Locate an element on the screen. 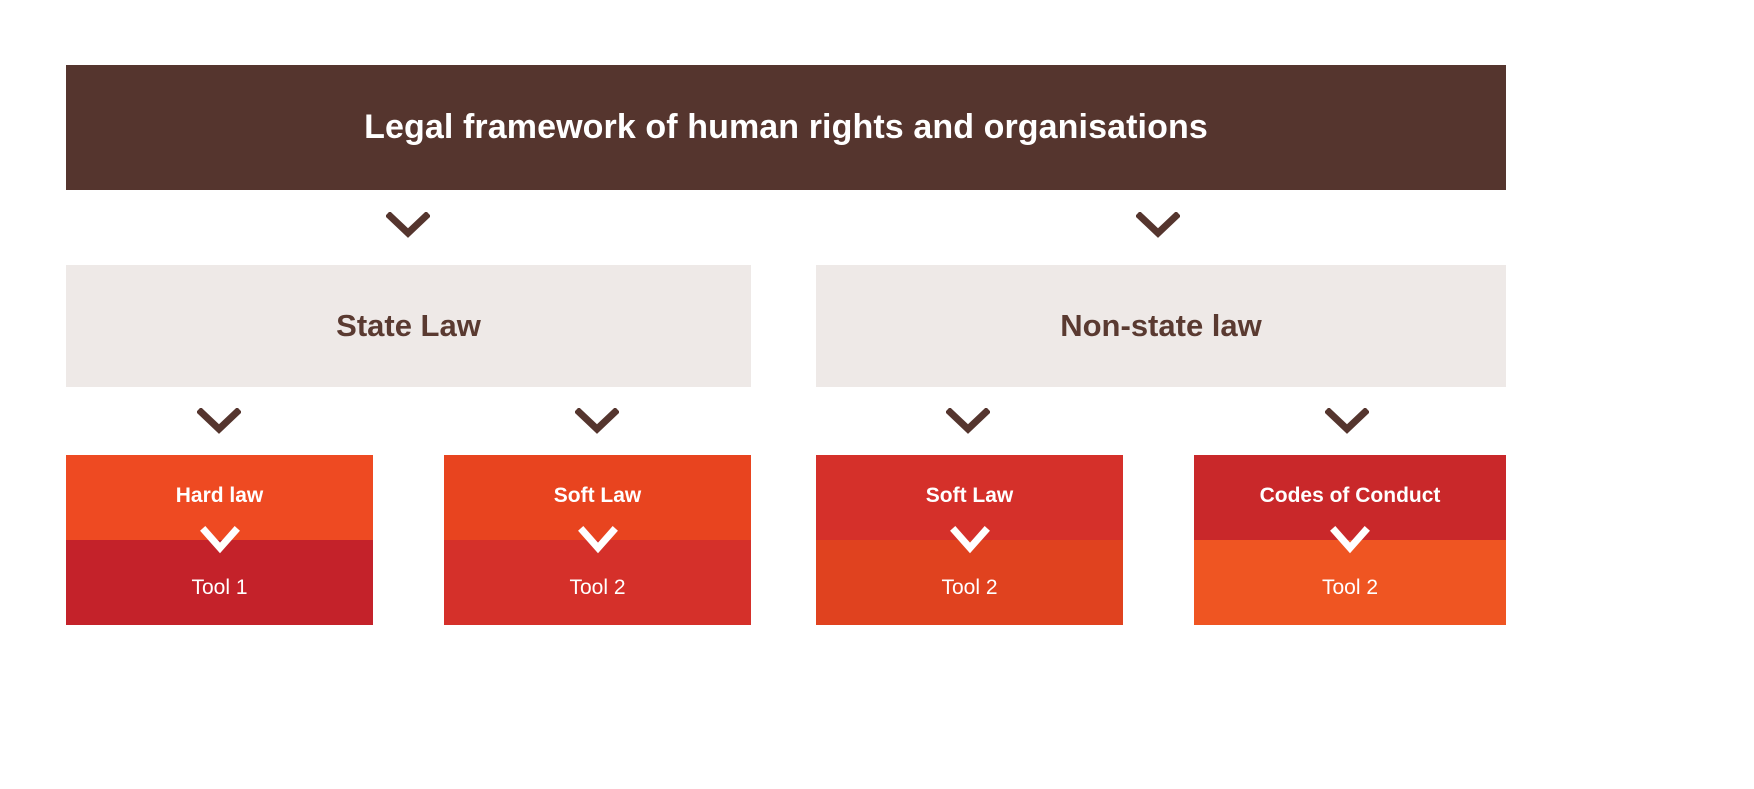  category-label: Non-state law is located at coordinates (1161, 325).